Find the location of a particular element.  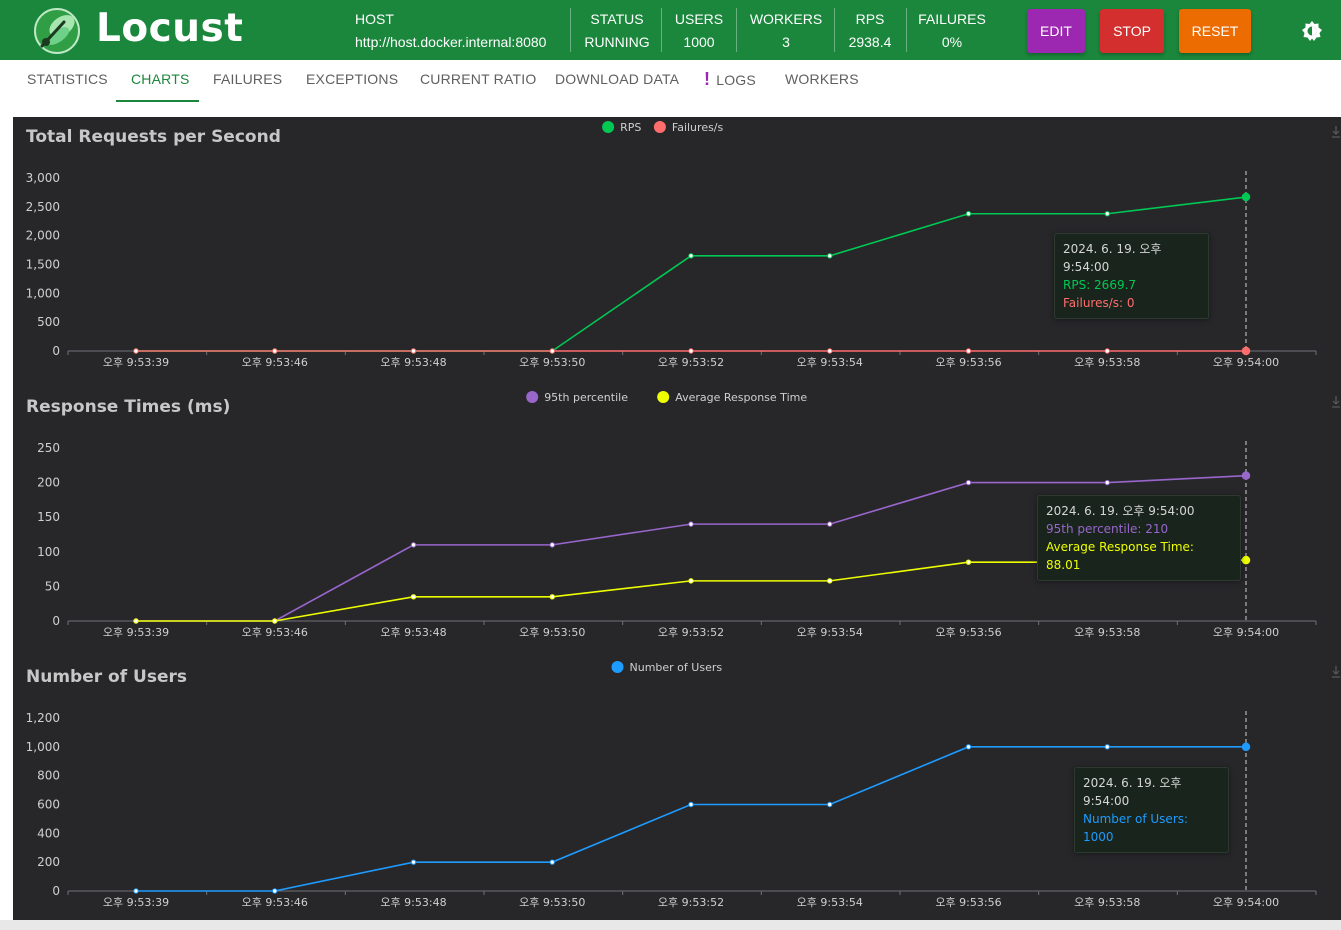

tab-logs: ! LOGS is located at coordinates (730, 81).